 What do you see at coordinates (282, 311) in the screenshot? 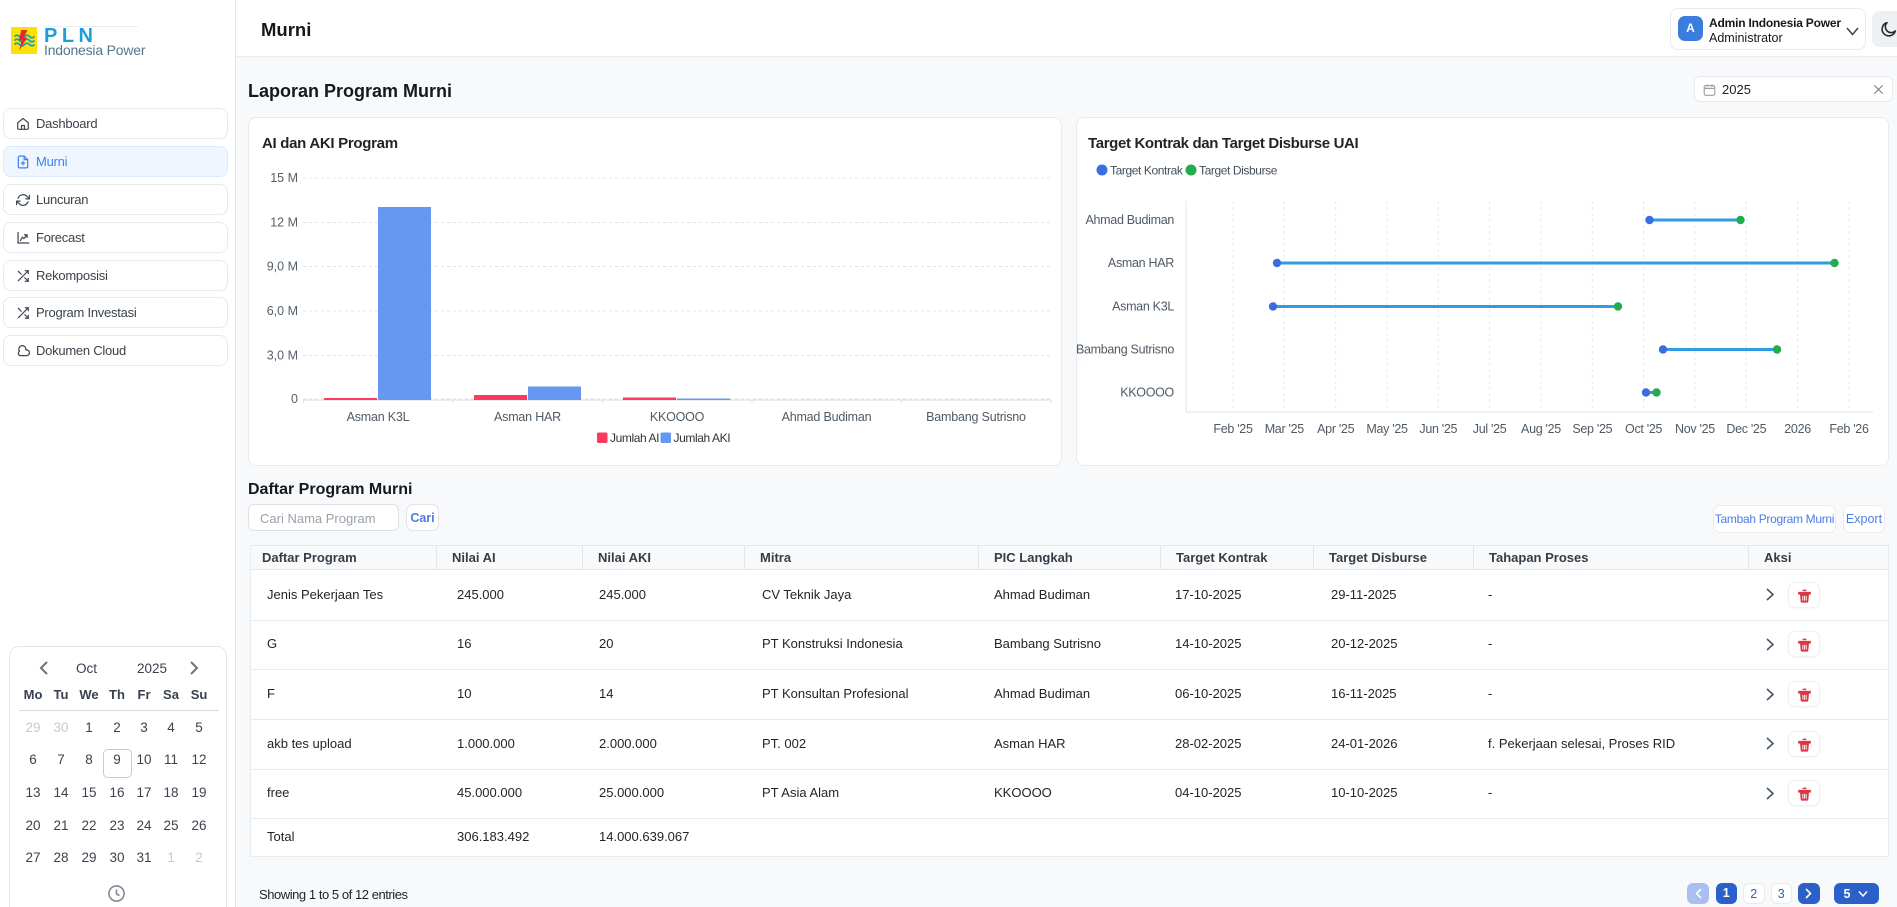
I see `svg-text: 6,0 M` at bounding box center [282, 311].